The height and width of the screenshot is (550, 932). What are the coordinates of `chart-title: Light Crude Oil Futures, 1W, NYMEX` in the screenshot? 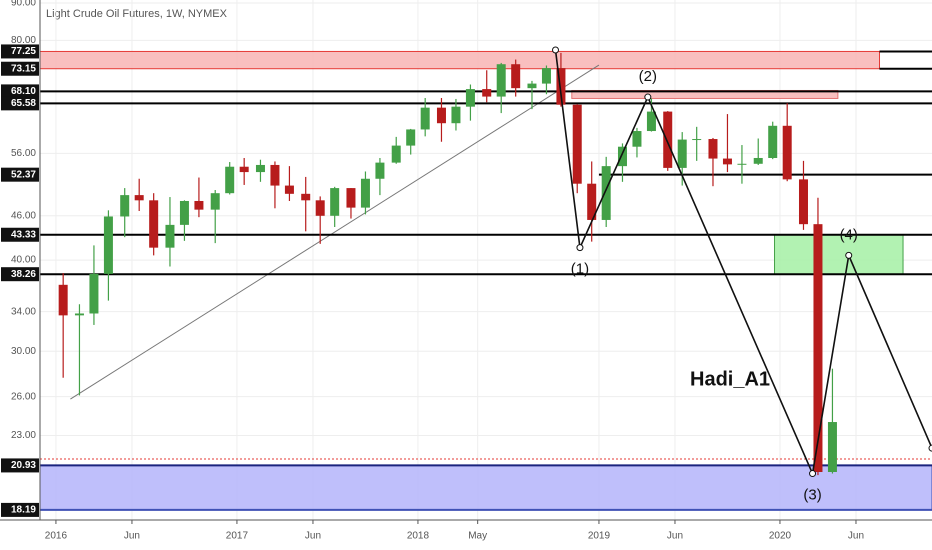 It's located at (137, 14).